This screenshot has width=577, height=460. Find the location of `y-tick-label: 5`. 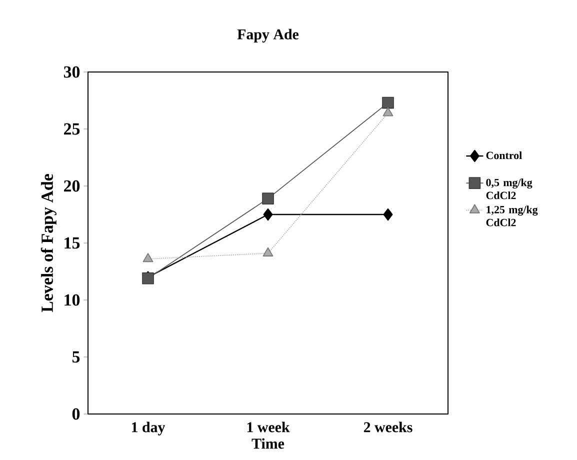

y-tick-label: 5 is located at coordinates (76, 357).